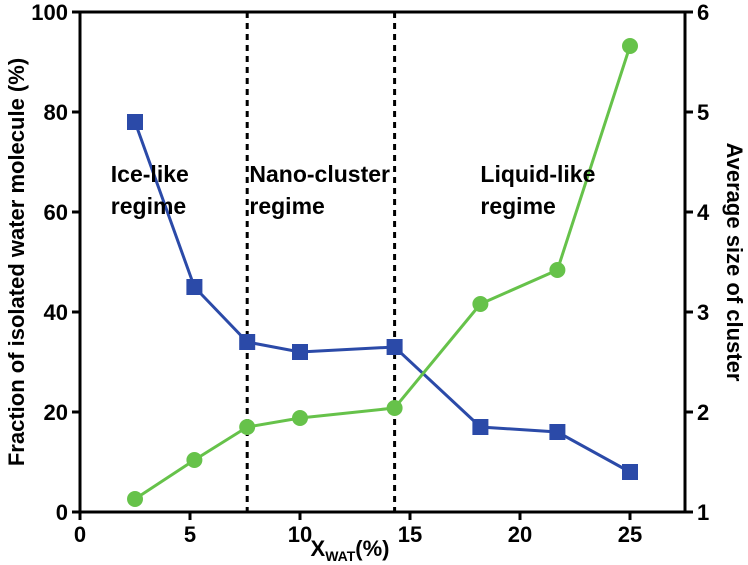  I want to click on right-y-tick-label: 3, so click(703, 312).